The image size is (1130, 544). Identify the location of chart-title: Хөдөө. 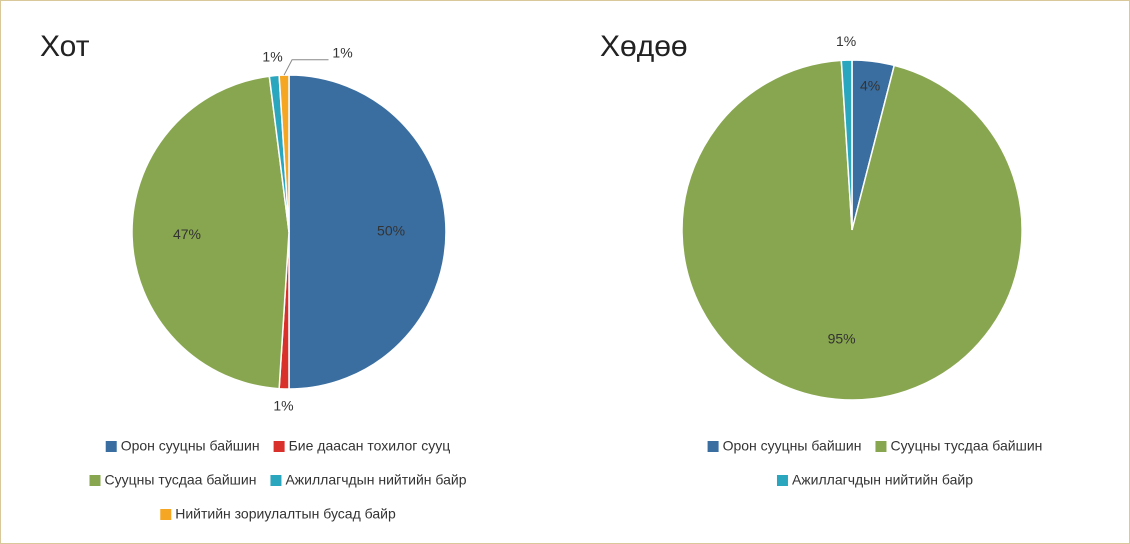
(644, 46).